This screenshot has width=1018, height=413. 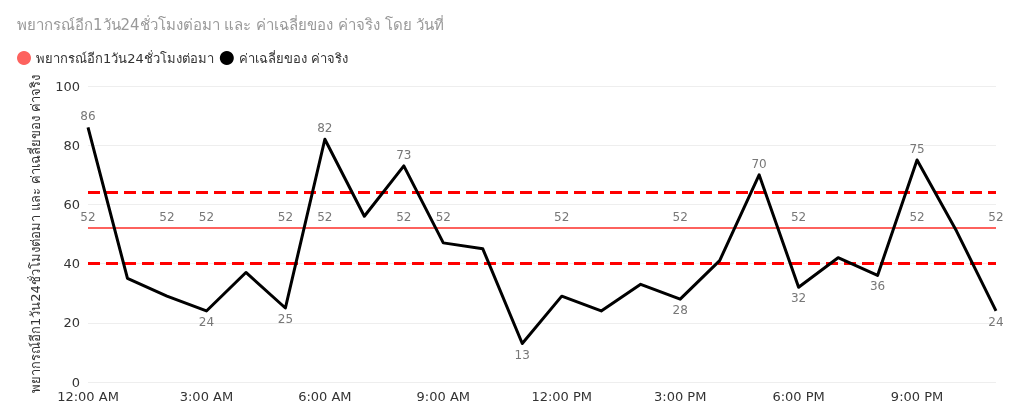 What do you see at coordinates (88, 116) in the screenshot?
I see `data-label: 86` at bounding box center [88, 116].